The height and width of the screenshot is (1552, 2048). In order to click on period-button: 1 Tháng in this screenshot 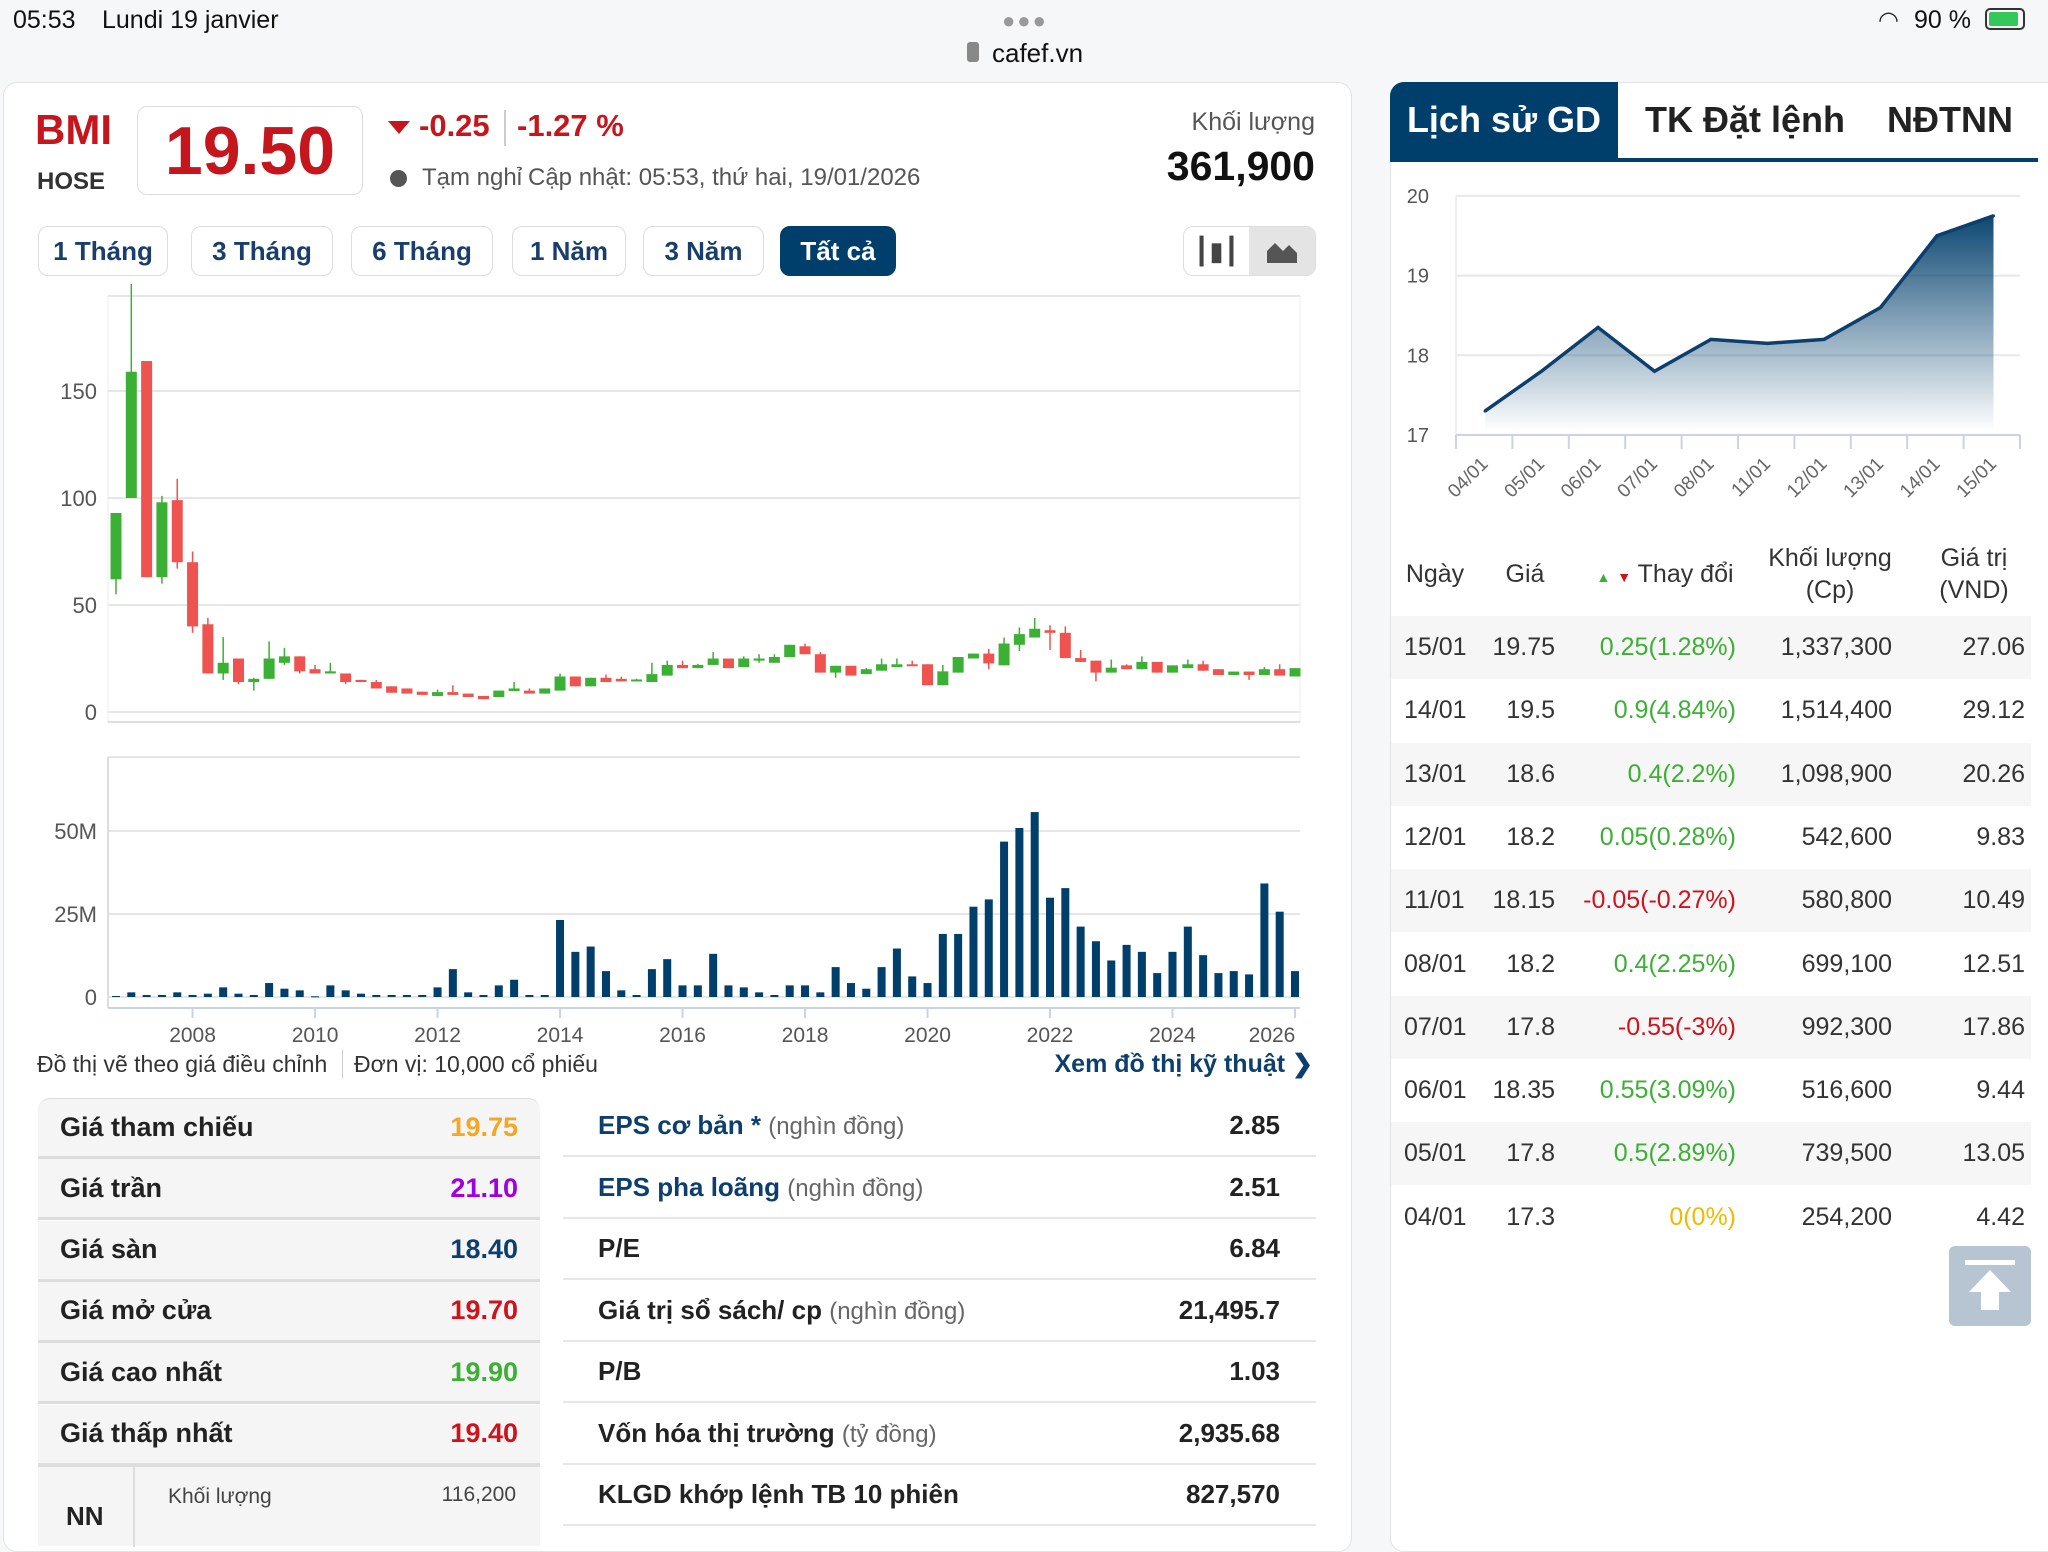, I will do `click(103, 251)`.